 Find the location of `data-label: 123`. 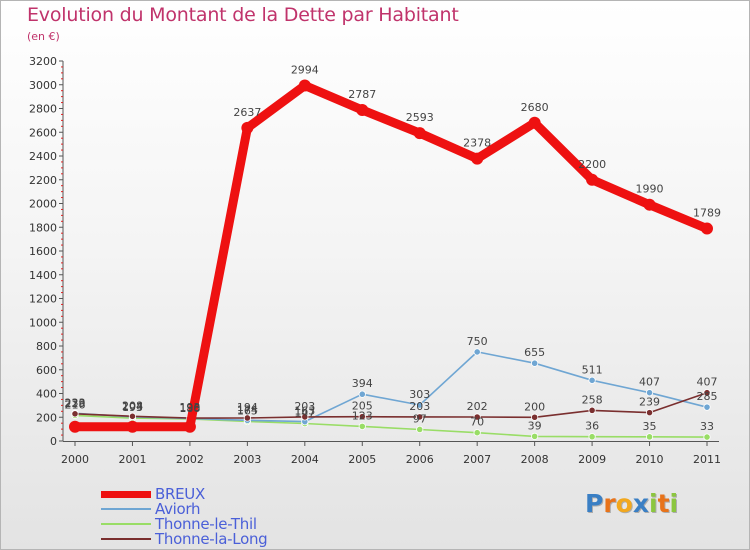

data-label: 123 is located at coordinates (362, 415).